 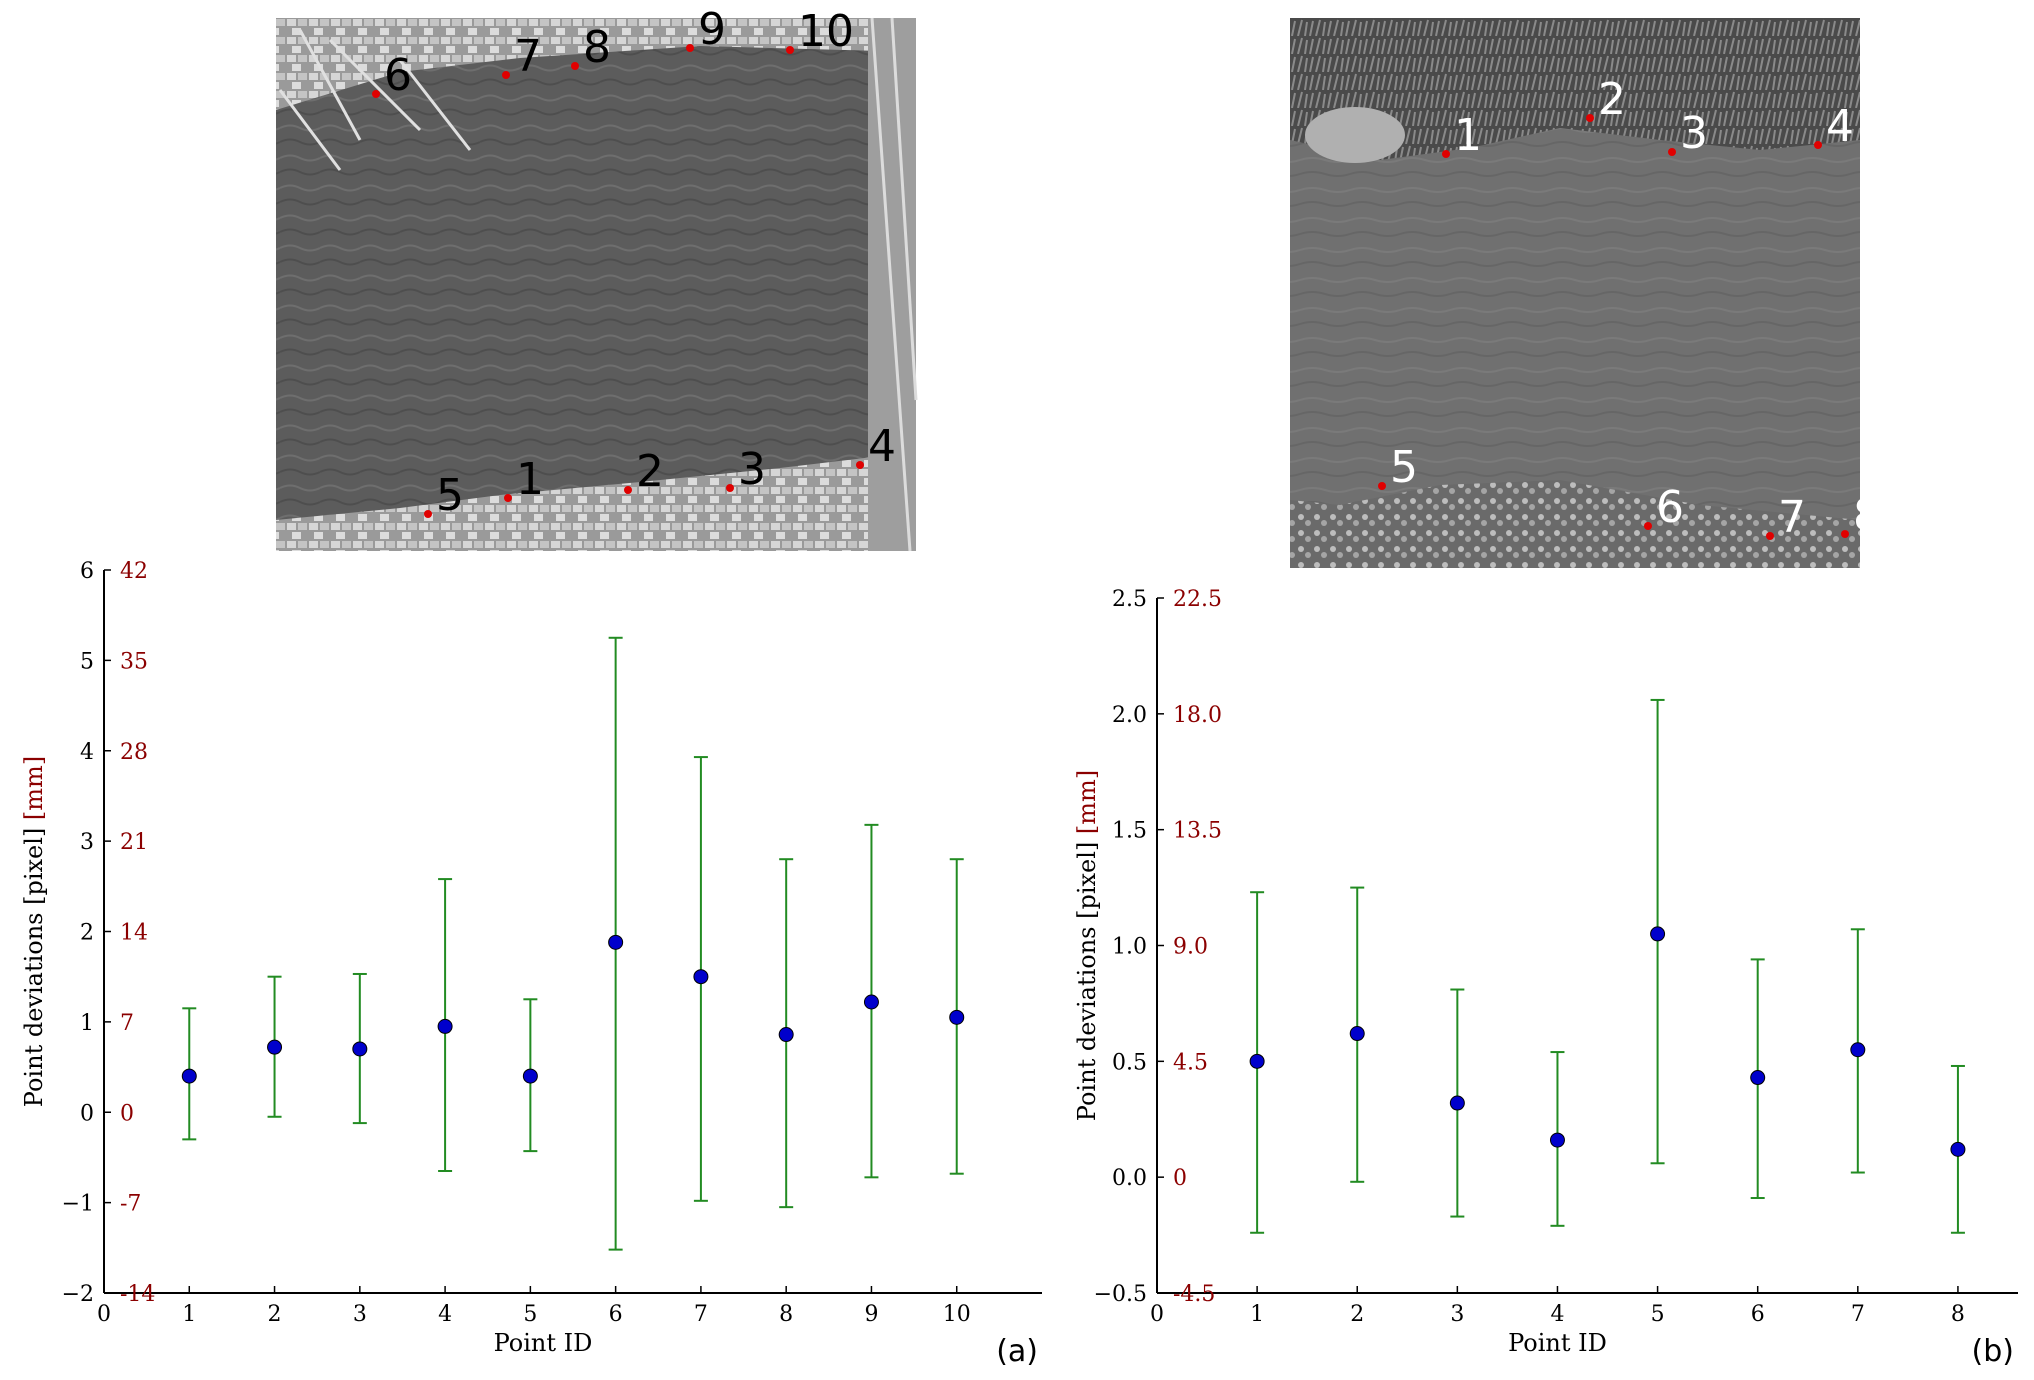 What do you see at coordinates (1993, 1351) in the screenshot?
I see `chart-b-panel-label: (b)` at bounding box center [1993, 1351].